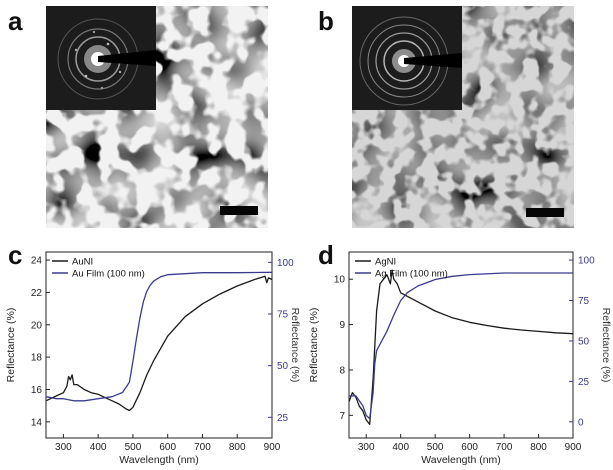 The height and width of the screenshot is (470, 613). What do you see at coordinates (342, 325) in the screenshot?
I see `chart-d-y-left-tick-label: 9` at bounding box center [342, 325].